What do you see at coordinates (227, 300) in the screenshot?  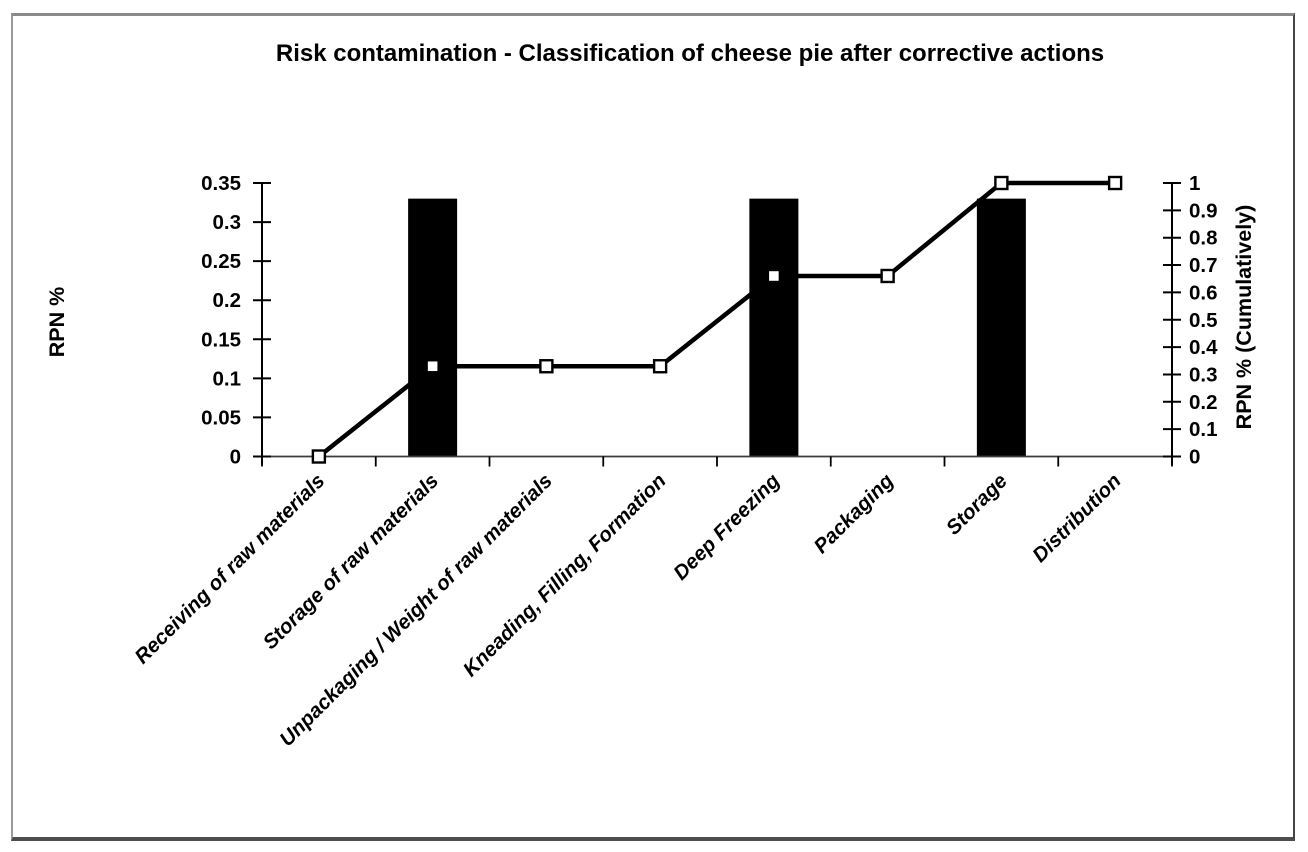 I see `left-axis-tick-label: 0.2` at bounding box center [227, 300].